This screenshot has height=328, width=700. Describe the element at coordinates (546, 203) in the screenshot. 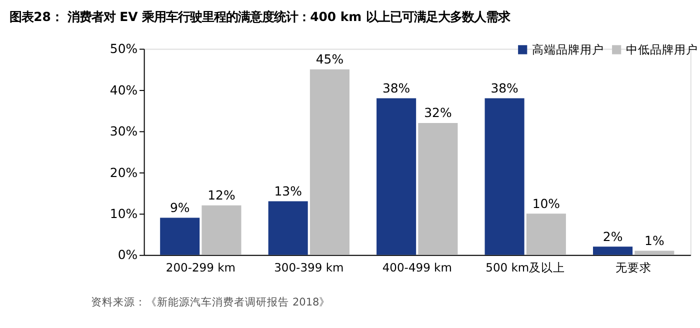

I see `data-label: 10%` at that location.